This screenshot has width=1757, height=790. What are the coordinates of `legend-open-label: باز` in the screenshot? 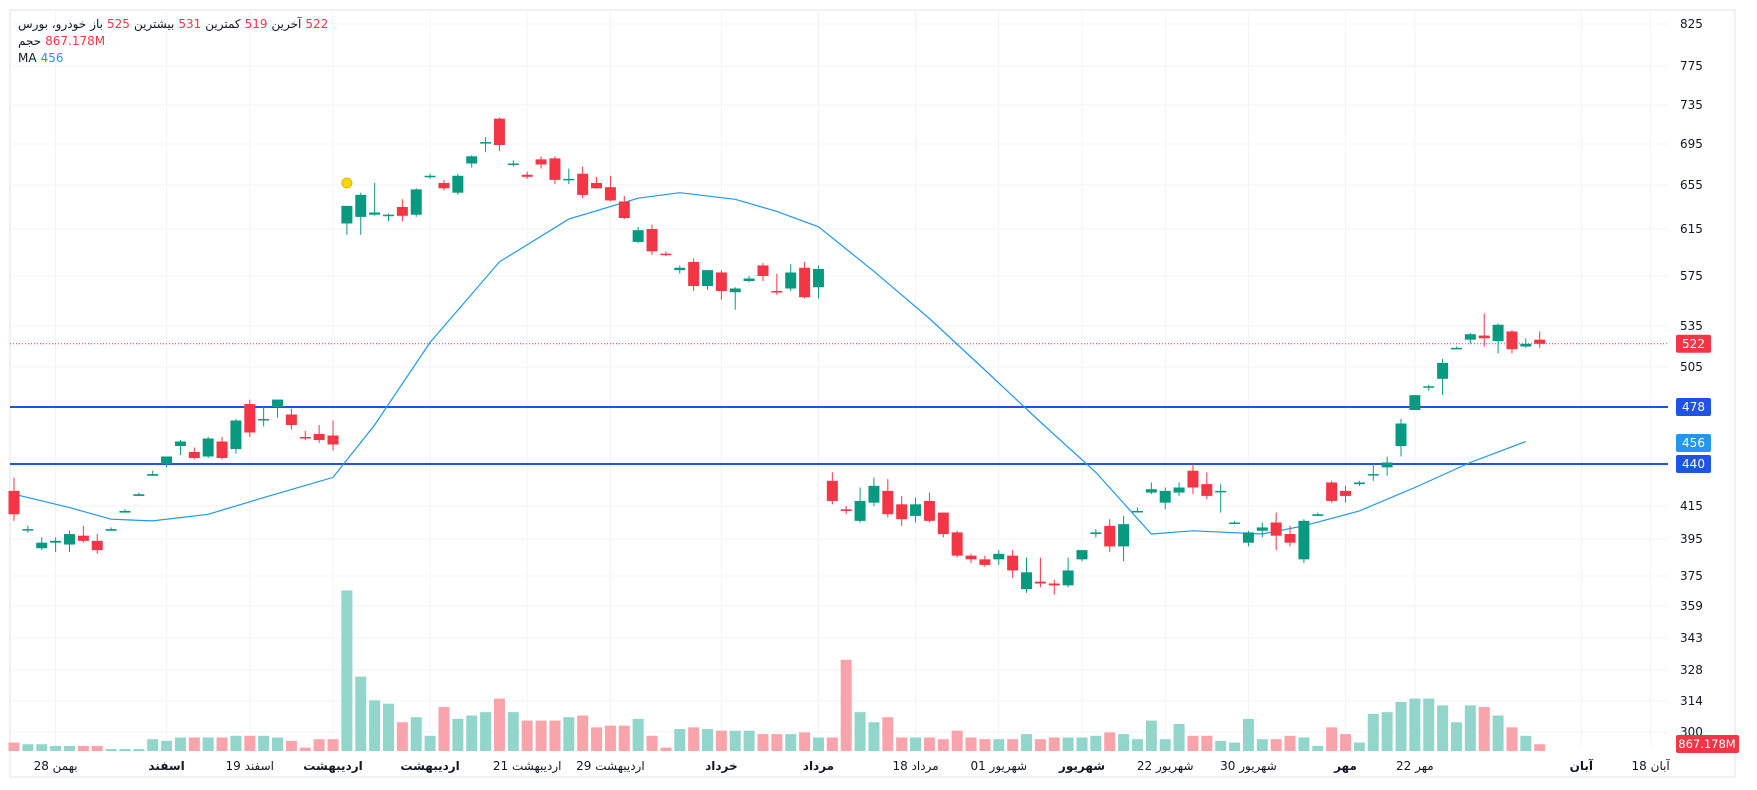 It's located at (97, 24).